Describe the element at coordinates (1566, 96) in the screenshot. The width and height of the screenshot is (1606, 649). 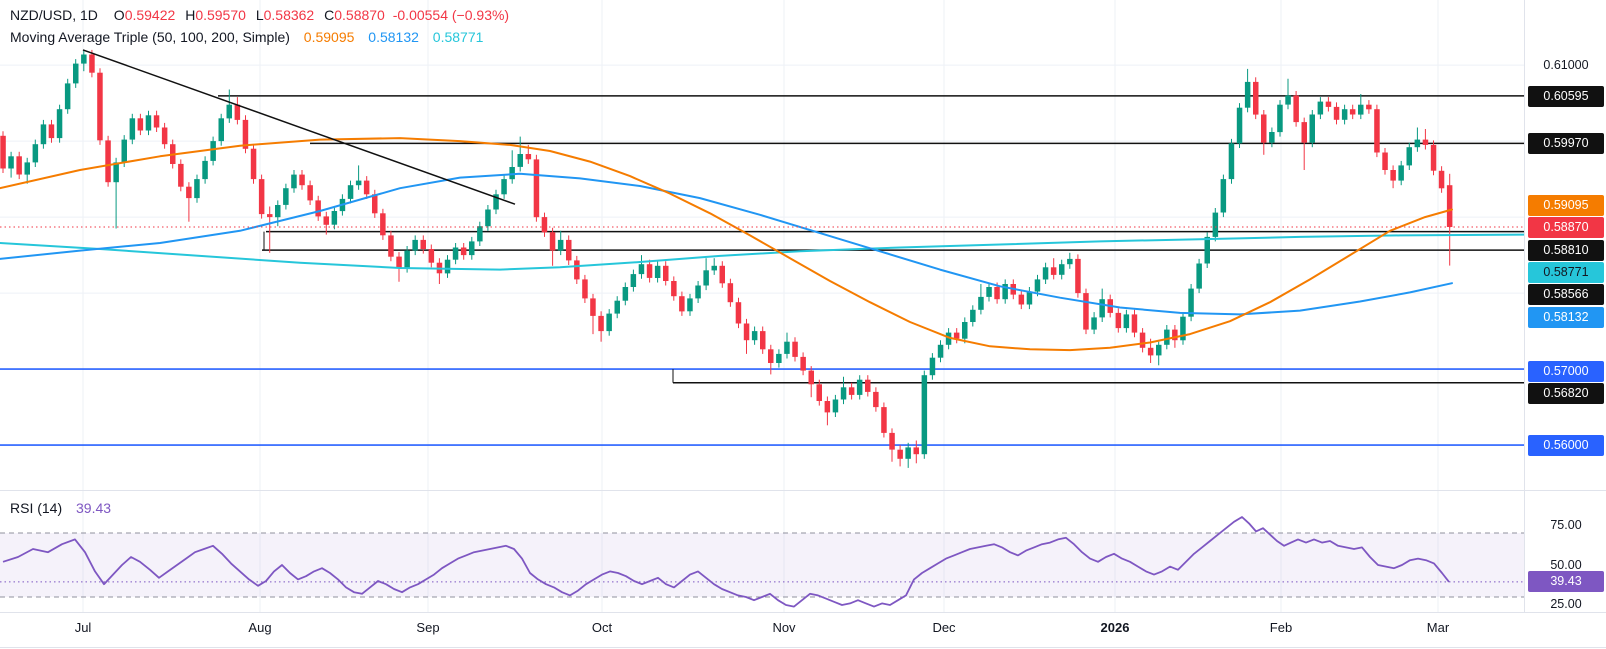
I see `price-level-badge: 0.60595` at that location.